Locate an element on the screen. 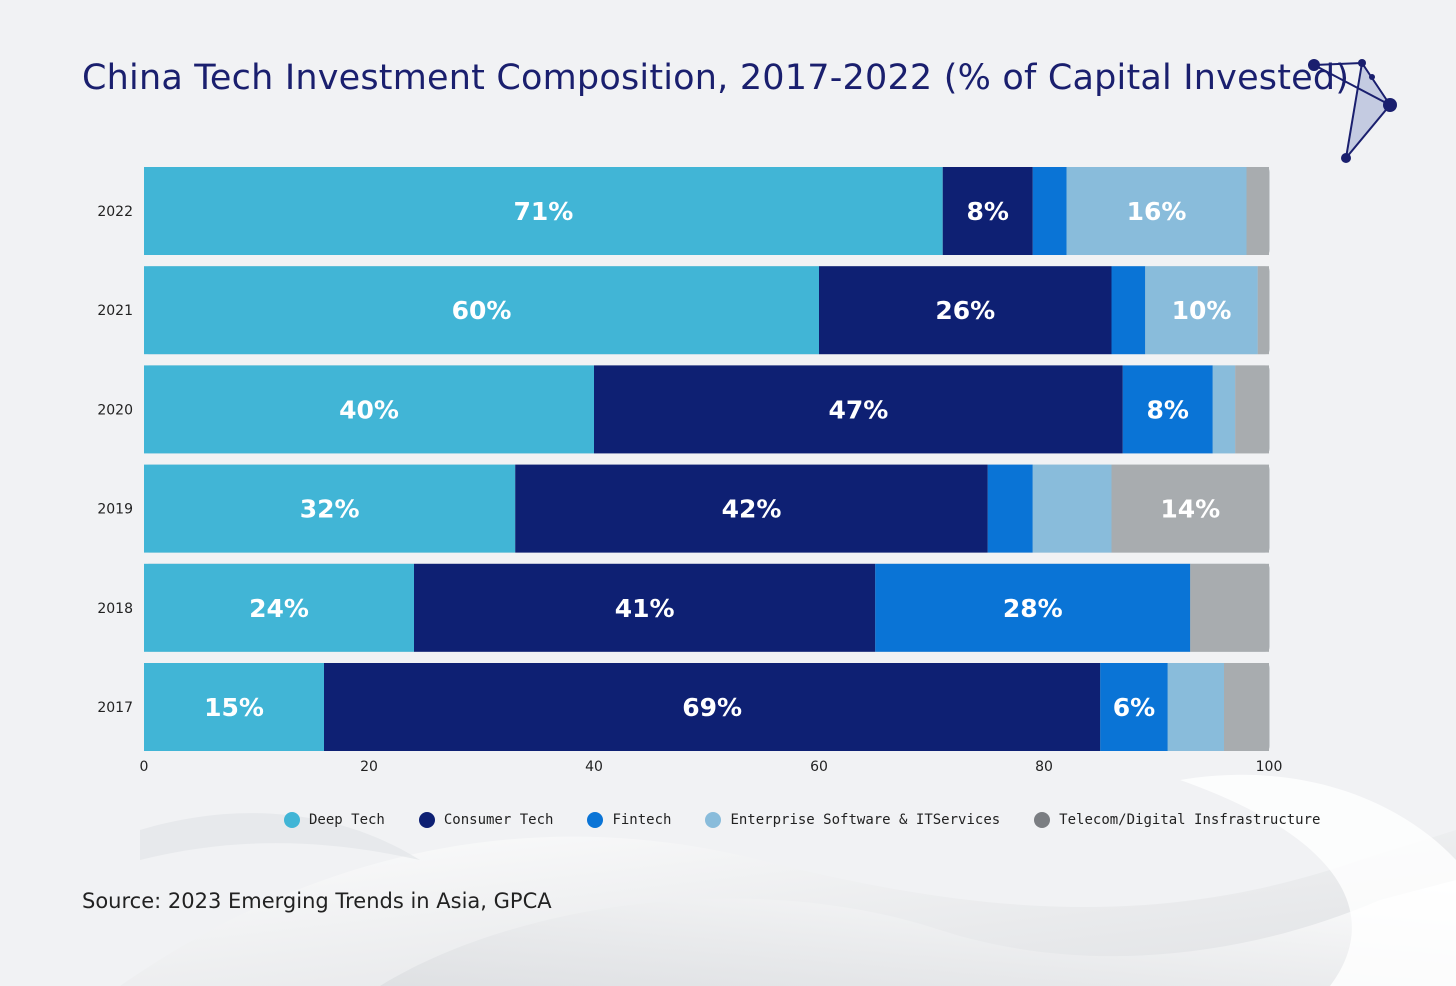 The image size is (1456, 986). data-label: 60% is located at coordinates (482, 310).